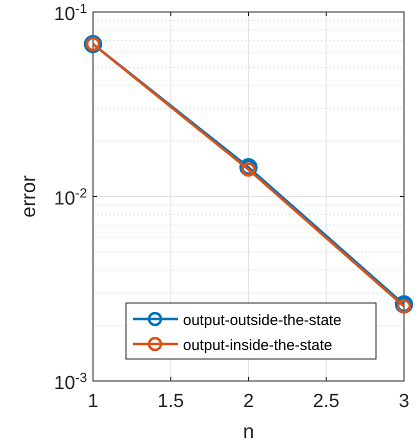  I want to click on legend-label: output-inside-the-state, so click(257, 345).